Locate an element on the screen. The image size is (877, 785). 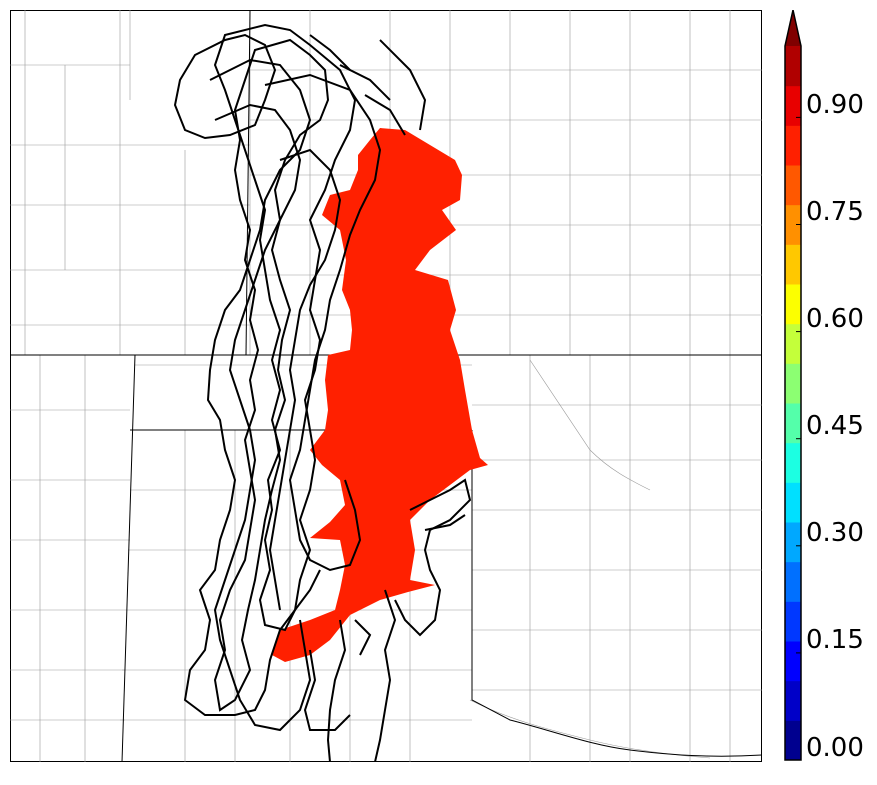
colorbar-extend-arrow is located at coordinates (793, 28).